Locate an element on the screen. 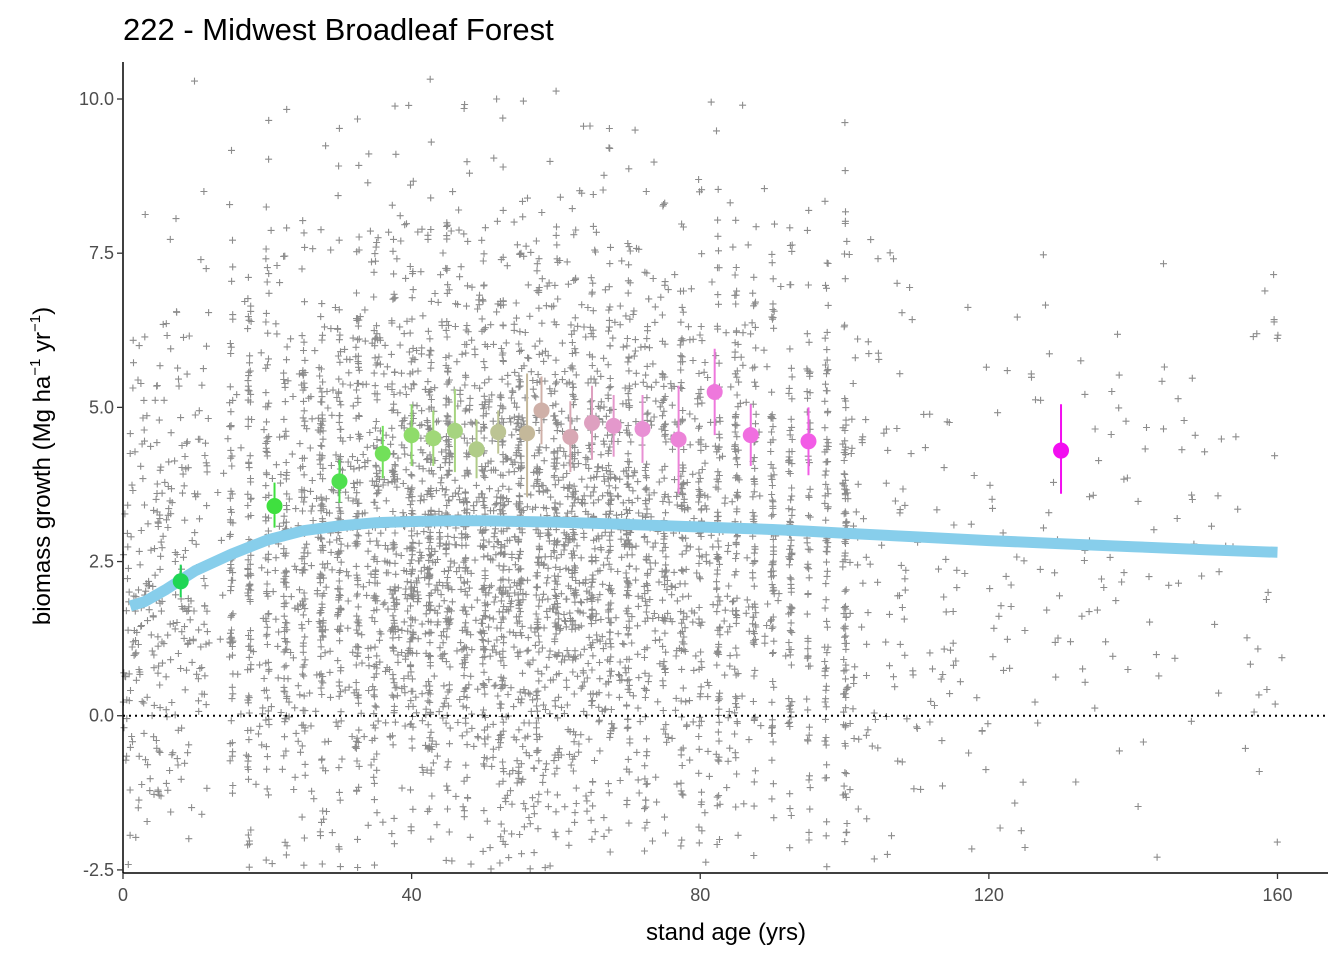  x-tick-label: 120 is located at coordinates (989, 895).